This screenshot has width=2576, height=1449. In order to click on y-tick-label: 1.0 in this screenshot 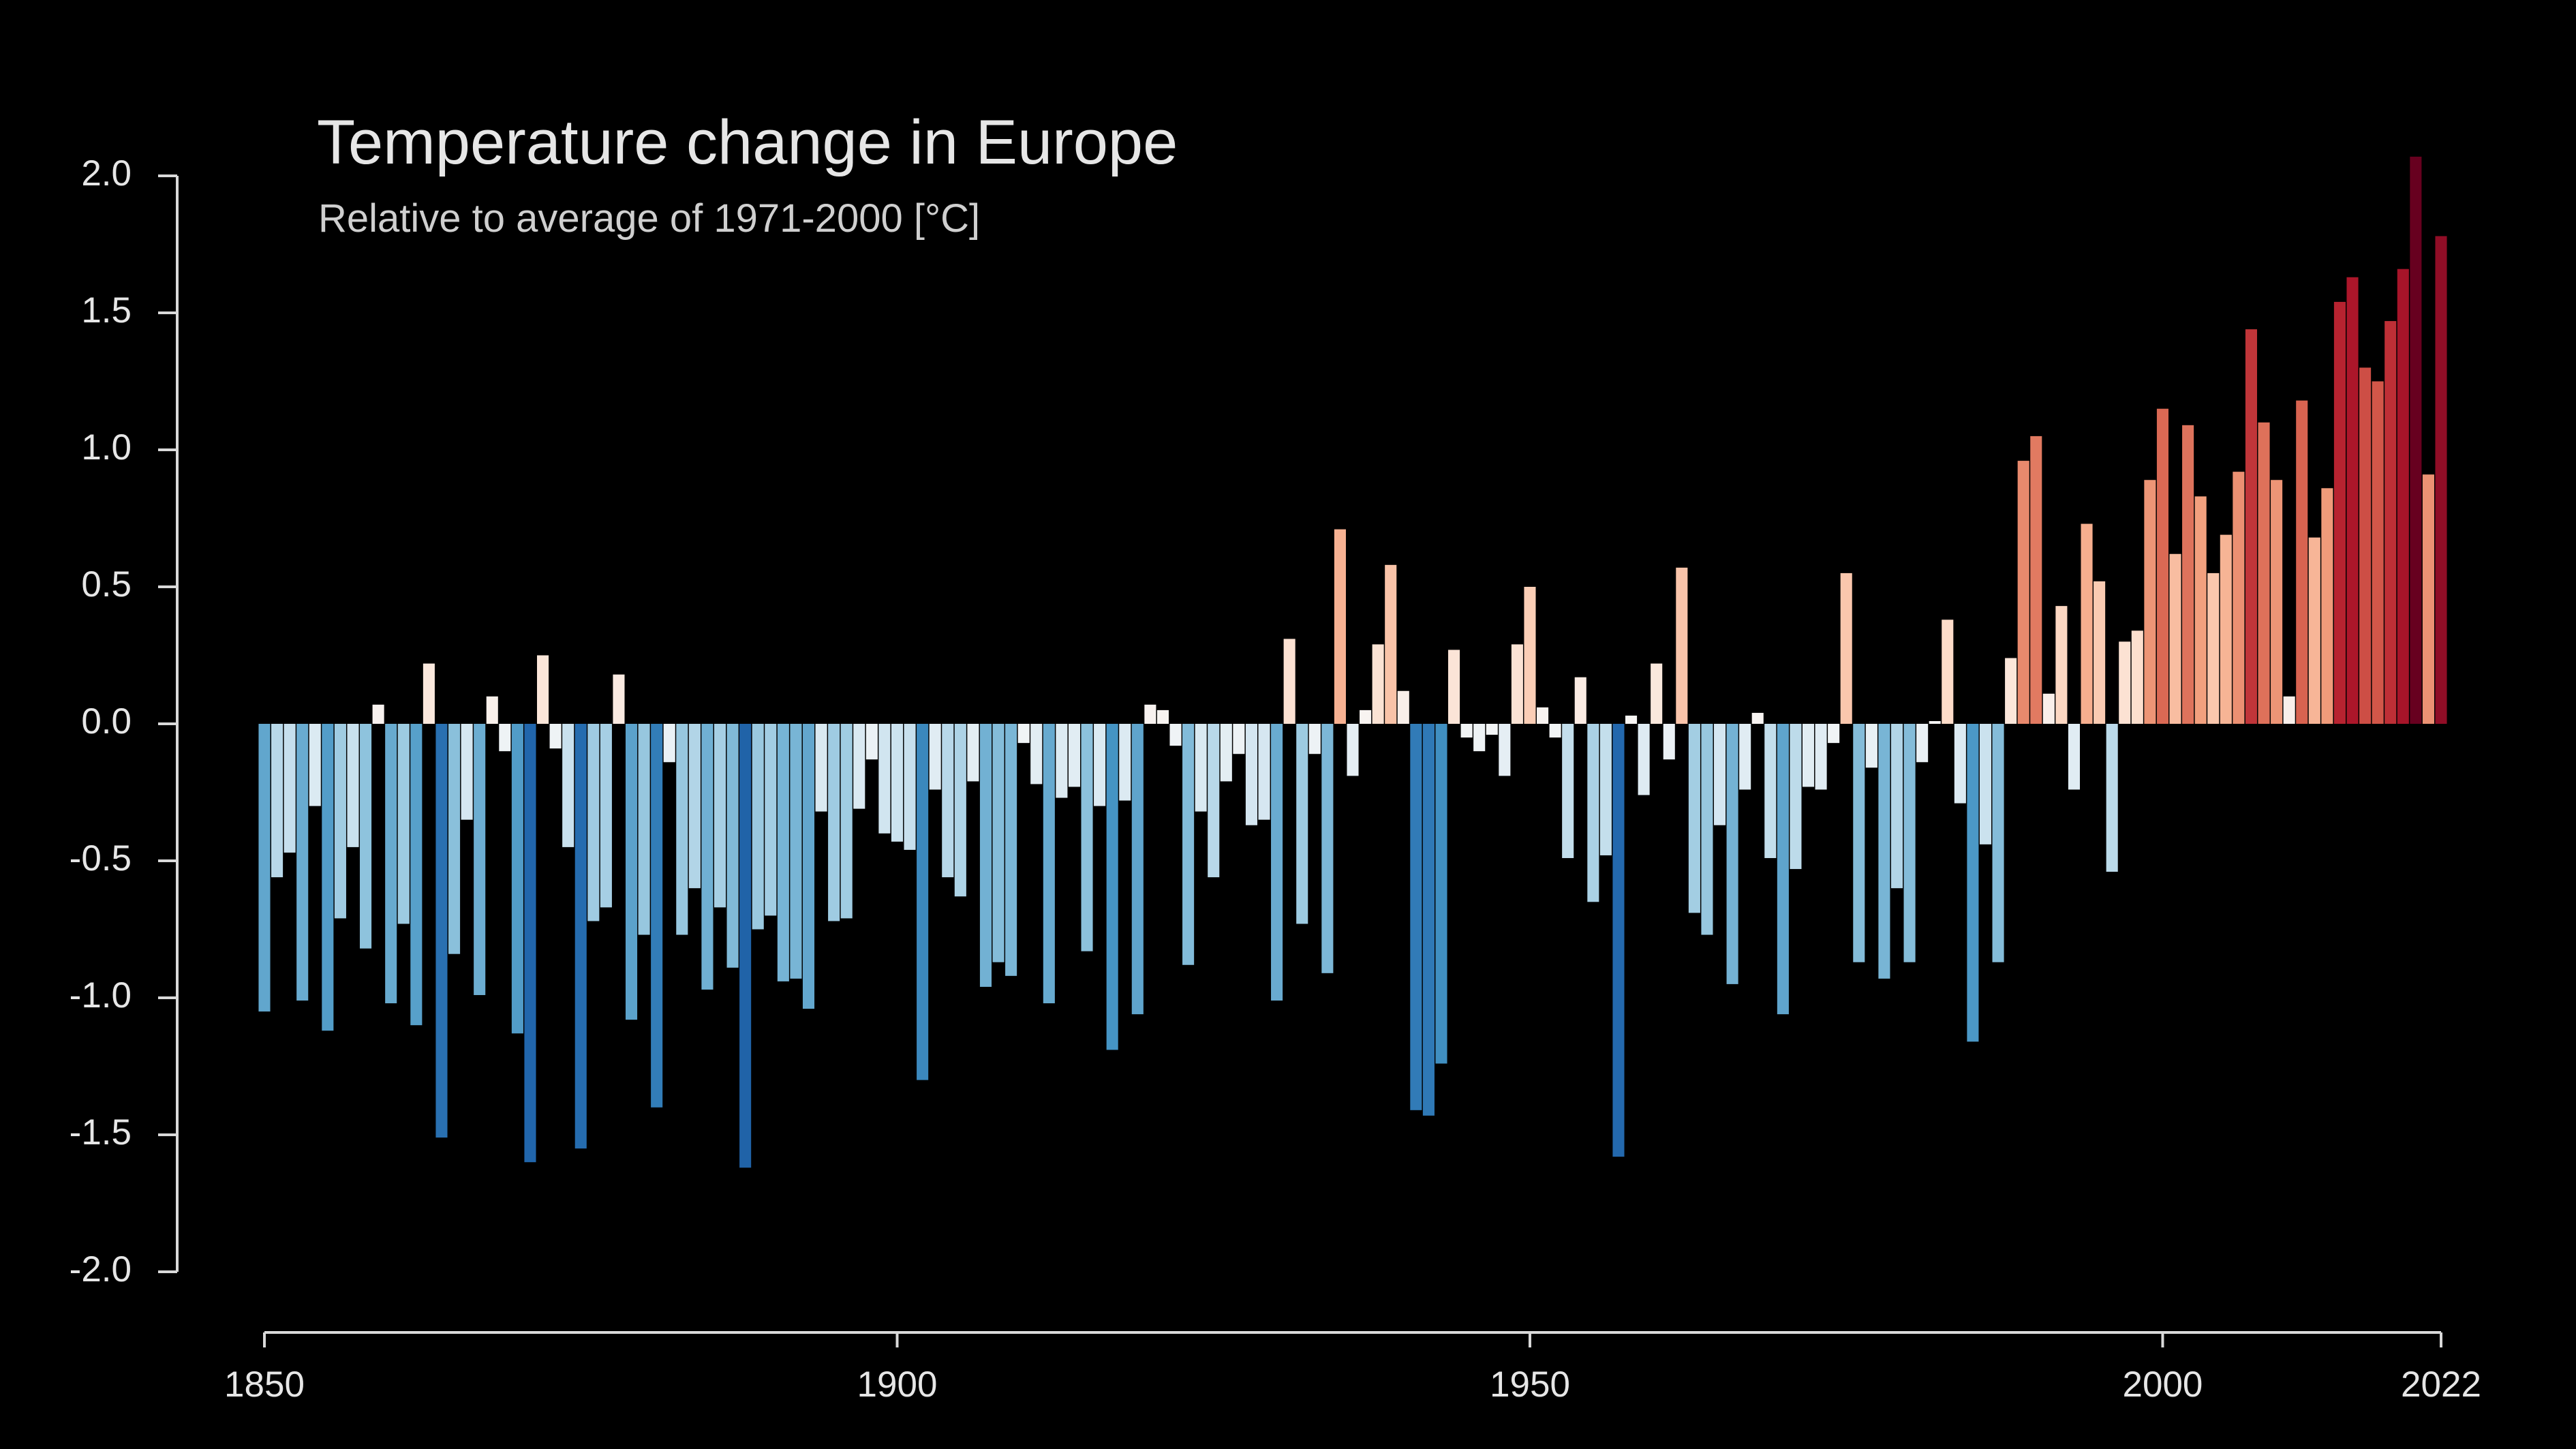, I will do `click(107, 447)`.